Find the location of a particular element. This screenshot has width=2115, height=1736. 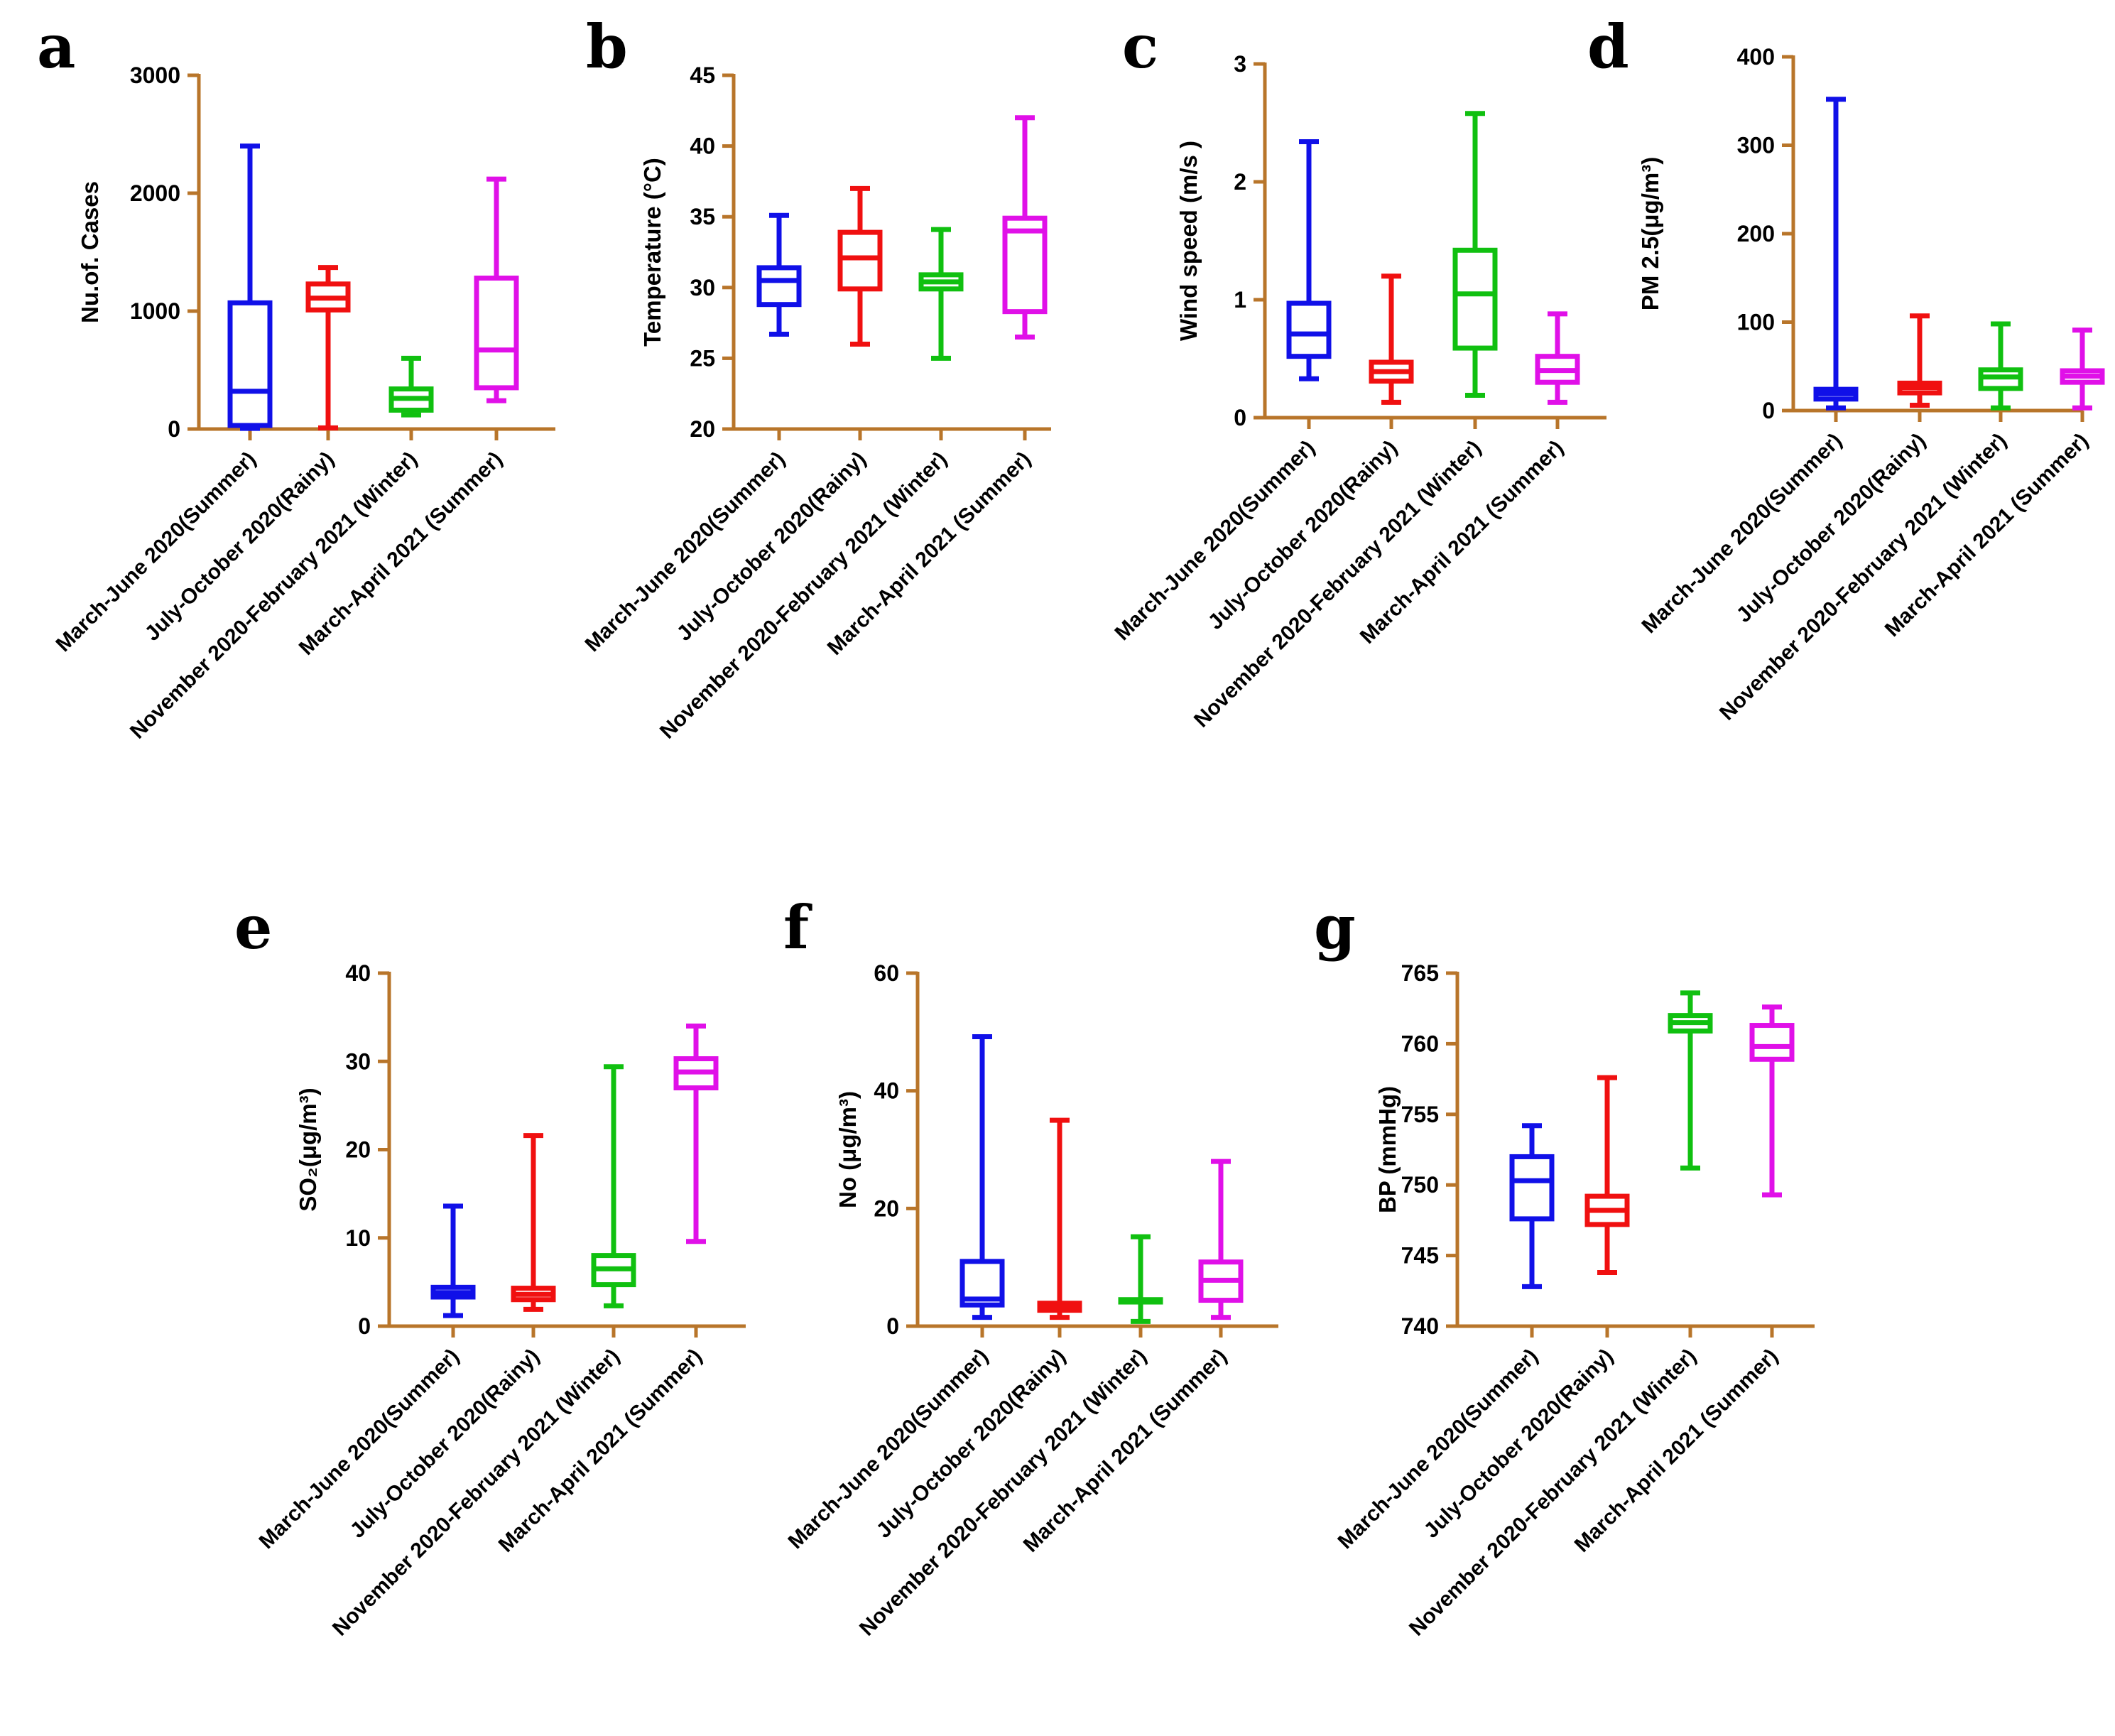

y-tick-label: 740 is located at coordinates (1420, 1326).